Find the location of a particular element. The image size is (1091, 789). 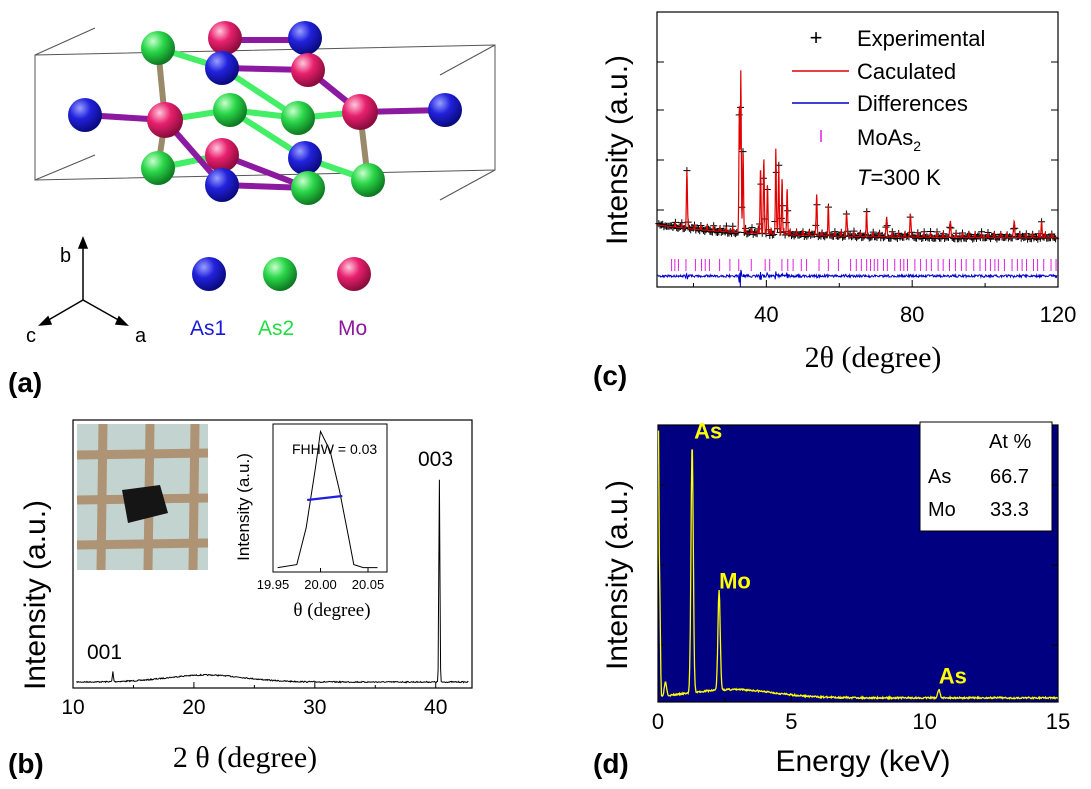

legend-swatch-as2 is located at coordinates (280, 274).